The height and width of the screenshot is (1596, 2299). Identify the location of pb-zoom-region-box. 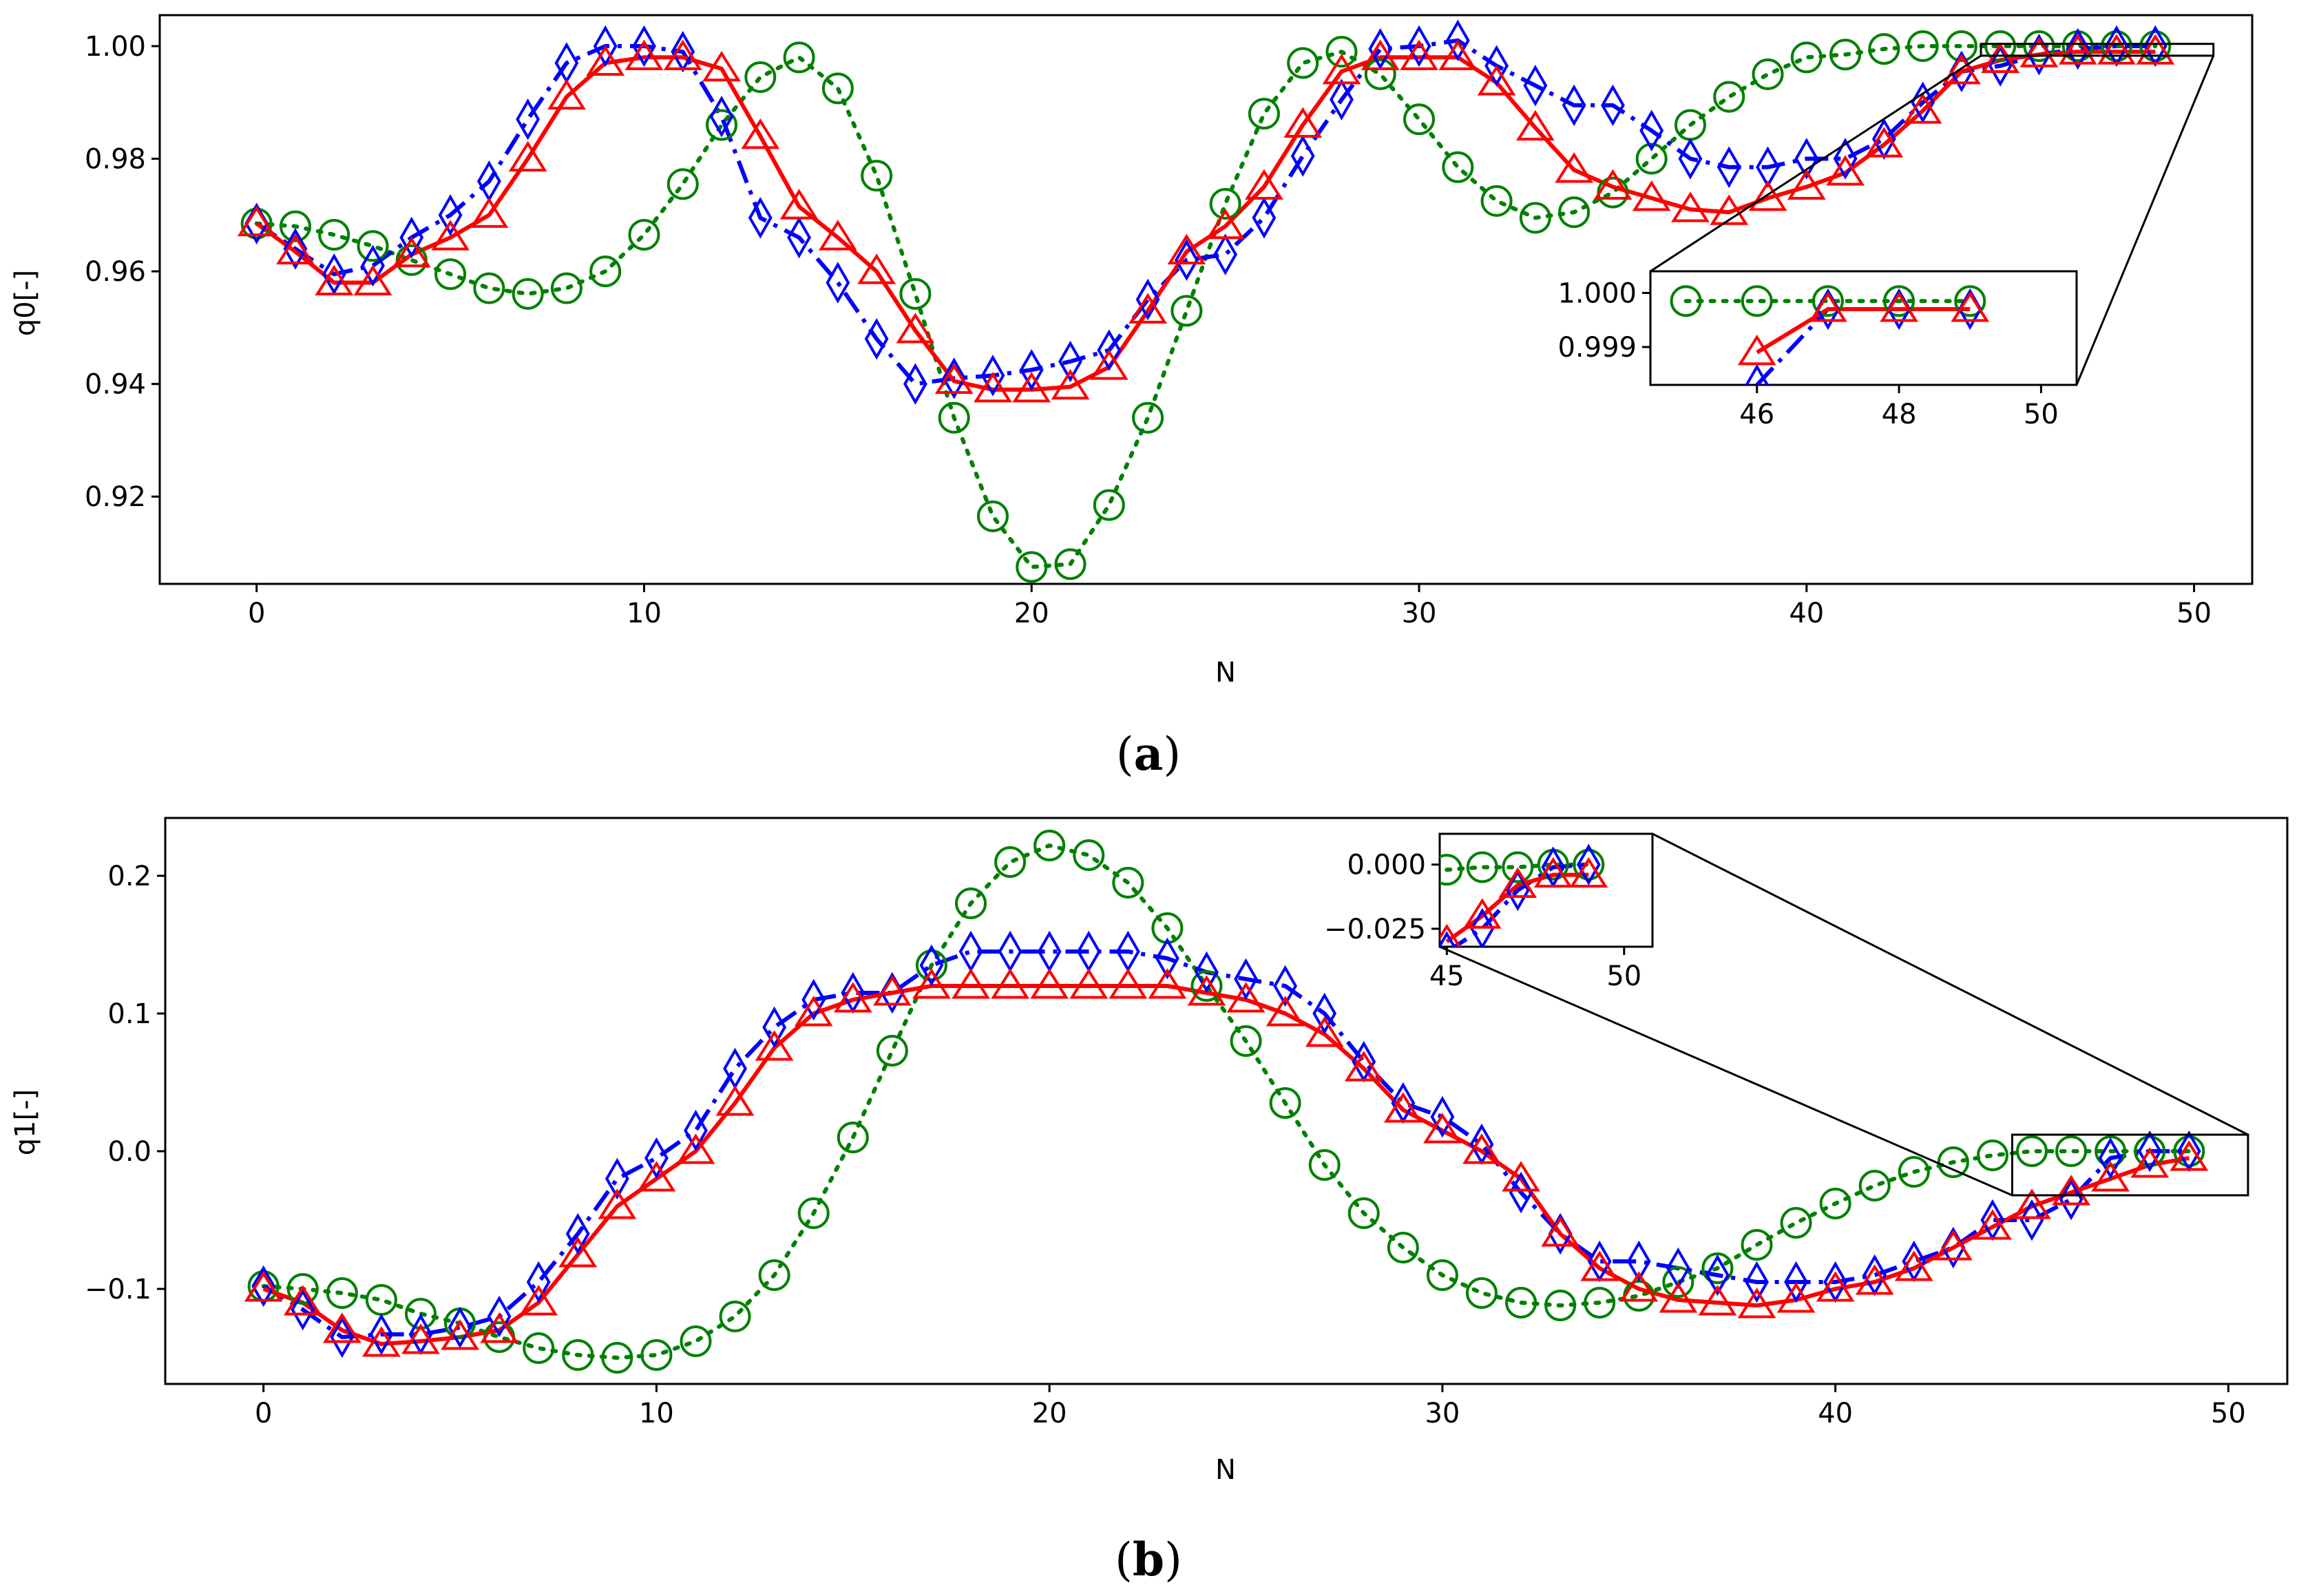
(2130, 1165).